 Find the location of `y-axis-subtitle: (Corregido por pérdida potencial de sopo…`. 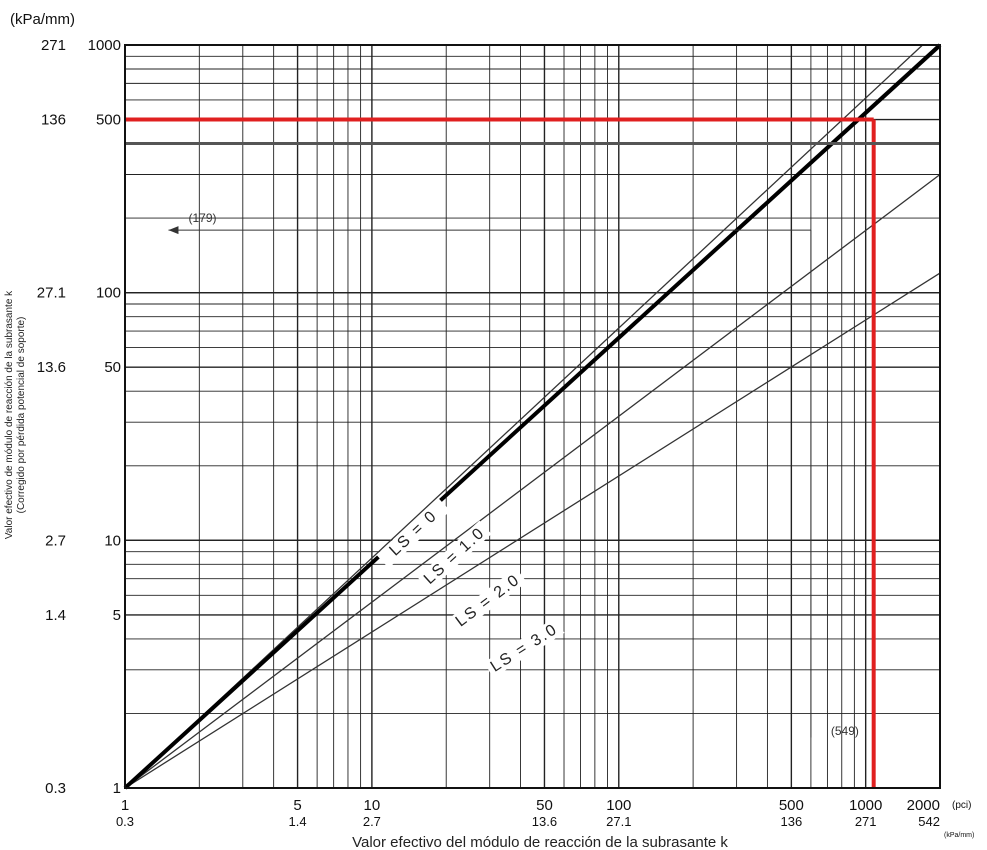

y-axis-subtitle: (Corregido por pérdida potencial de sopo… is located at coordinates (21, 415).